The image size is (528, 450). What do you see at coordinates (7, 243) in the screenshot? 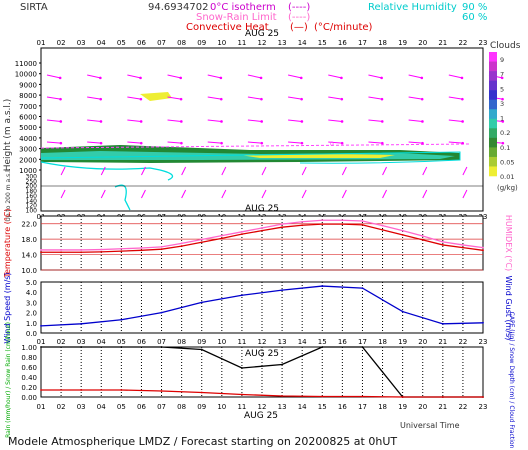
I see `temperature-ylabel: Temperature (°C)` at bounding box center [7, 243].